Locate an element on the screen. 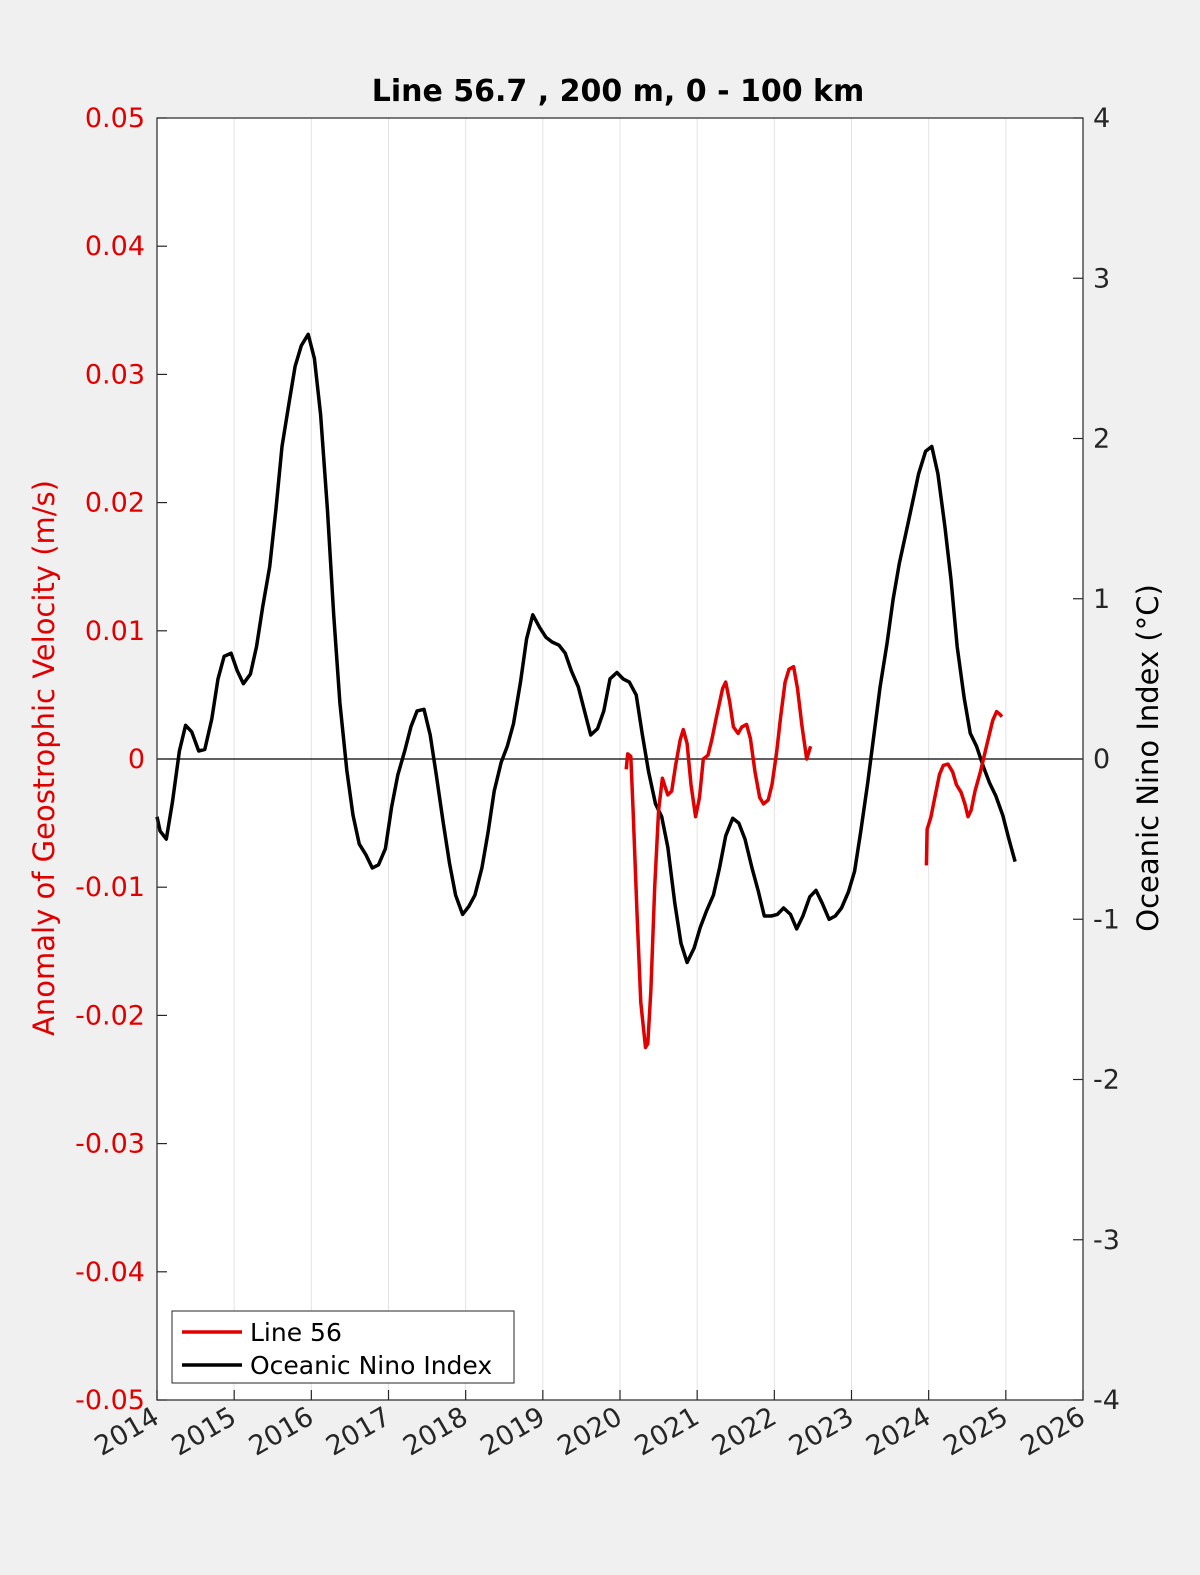 The height and width of the screenshot is (1575, 1200). y-left-tick-label: 0.05 is located at coordinates (115, 118).